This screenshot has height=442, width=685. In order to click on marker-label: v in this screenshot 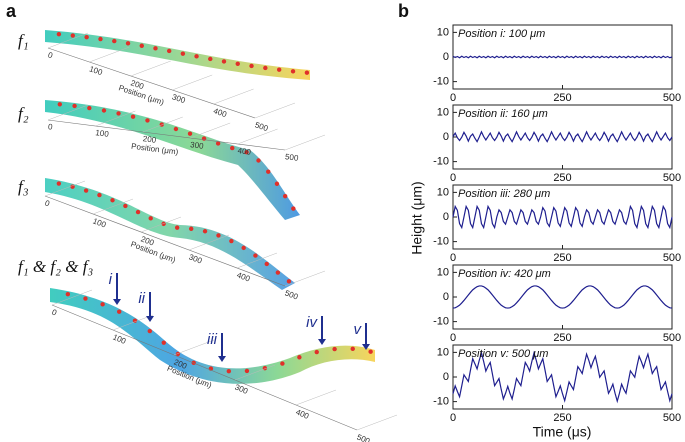, I will do `click(358, 329)`.